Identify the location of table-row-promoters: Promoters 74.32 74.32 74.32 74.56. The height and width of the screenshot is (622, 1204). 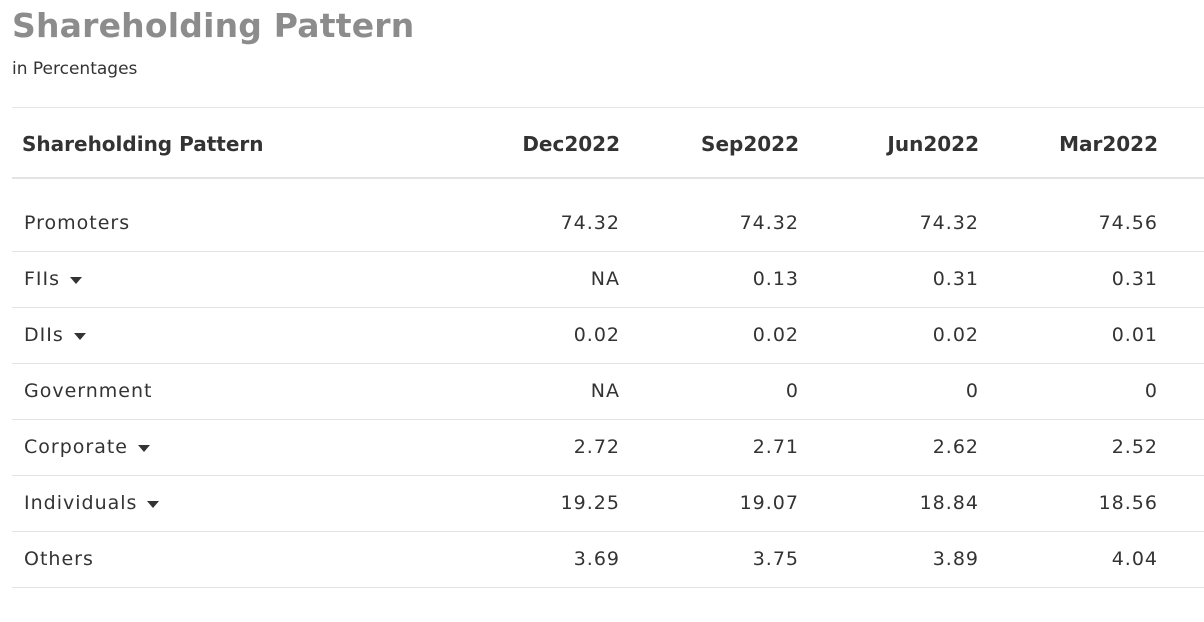
(608, 224).